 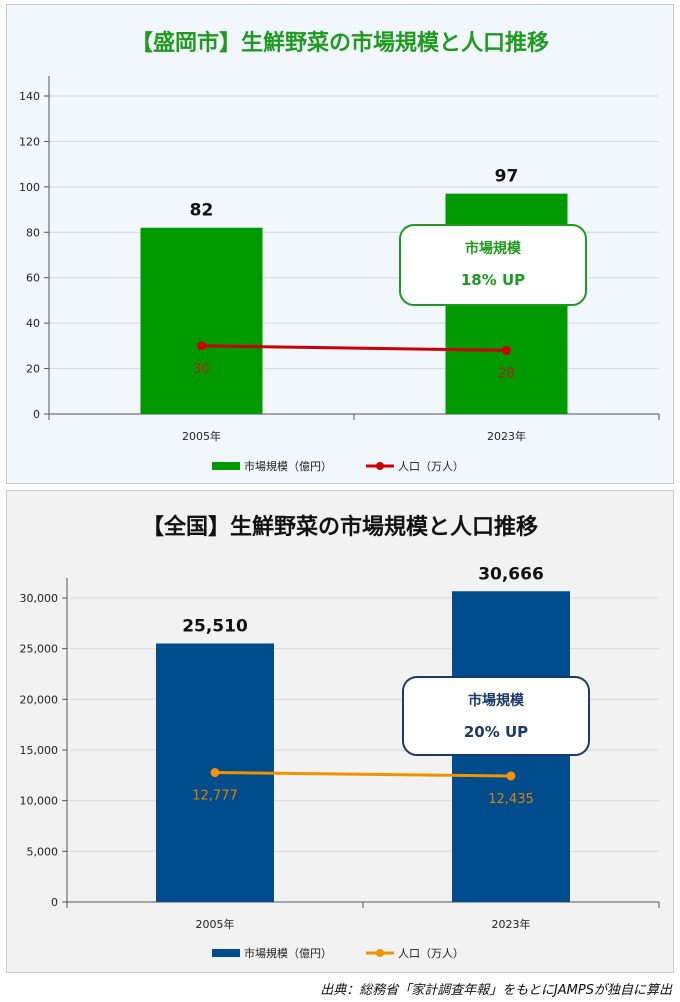 What do you see at coordinates (201, 320) in the screenshot?
I see `bar` at bounding box center [201, 320].